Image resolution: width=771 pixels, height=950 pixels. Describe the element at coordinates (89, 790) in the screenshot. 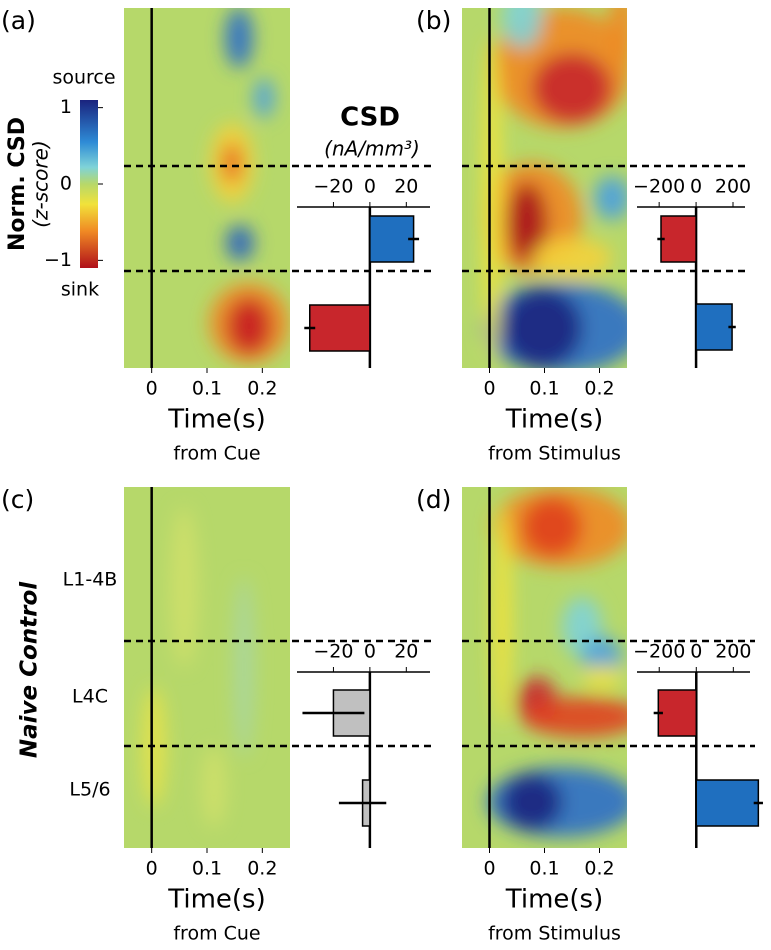

I see `layer-label: L5/6` at that location.